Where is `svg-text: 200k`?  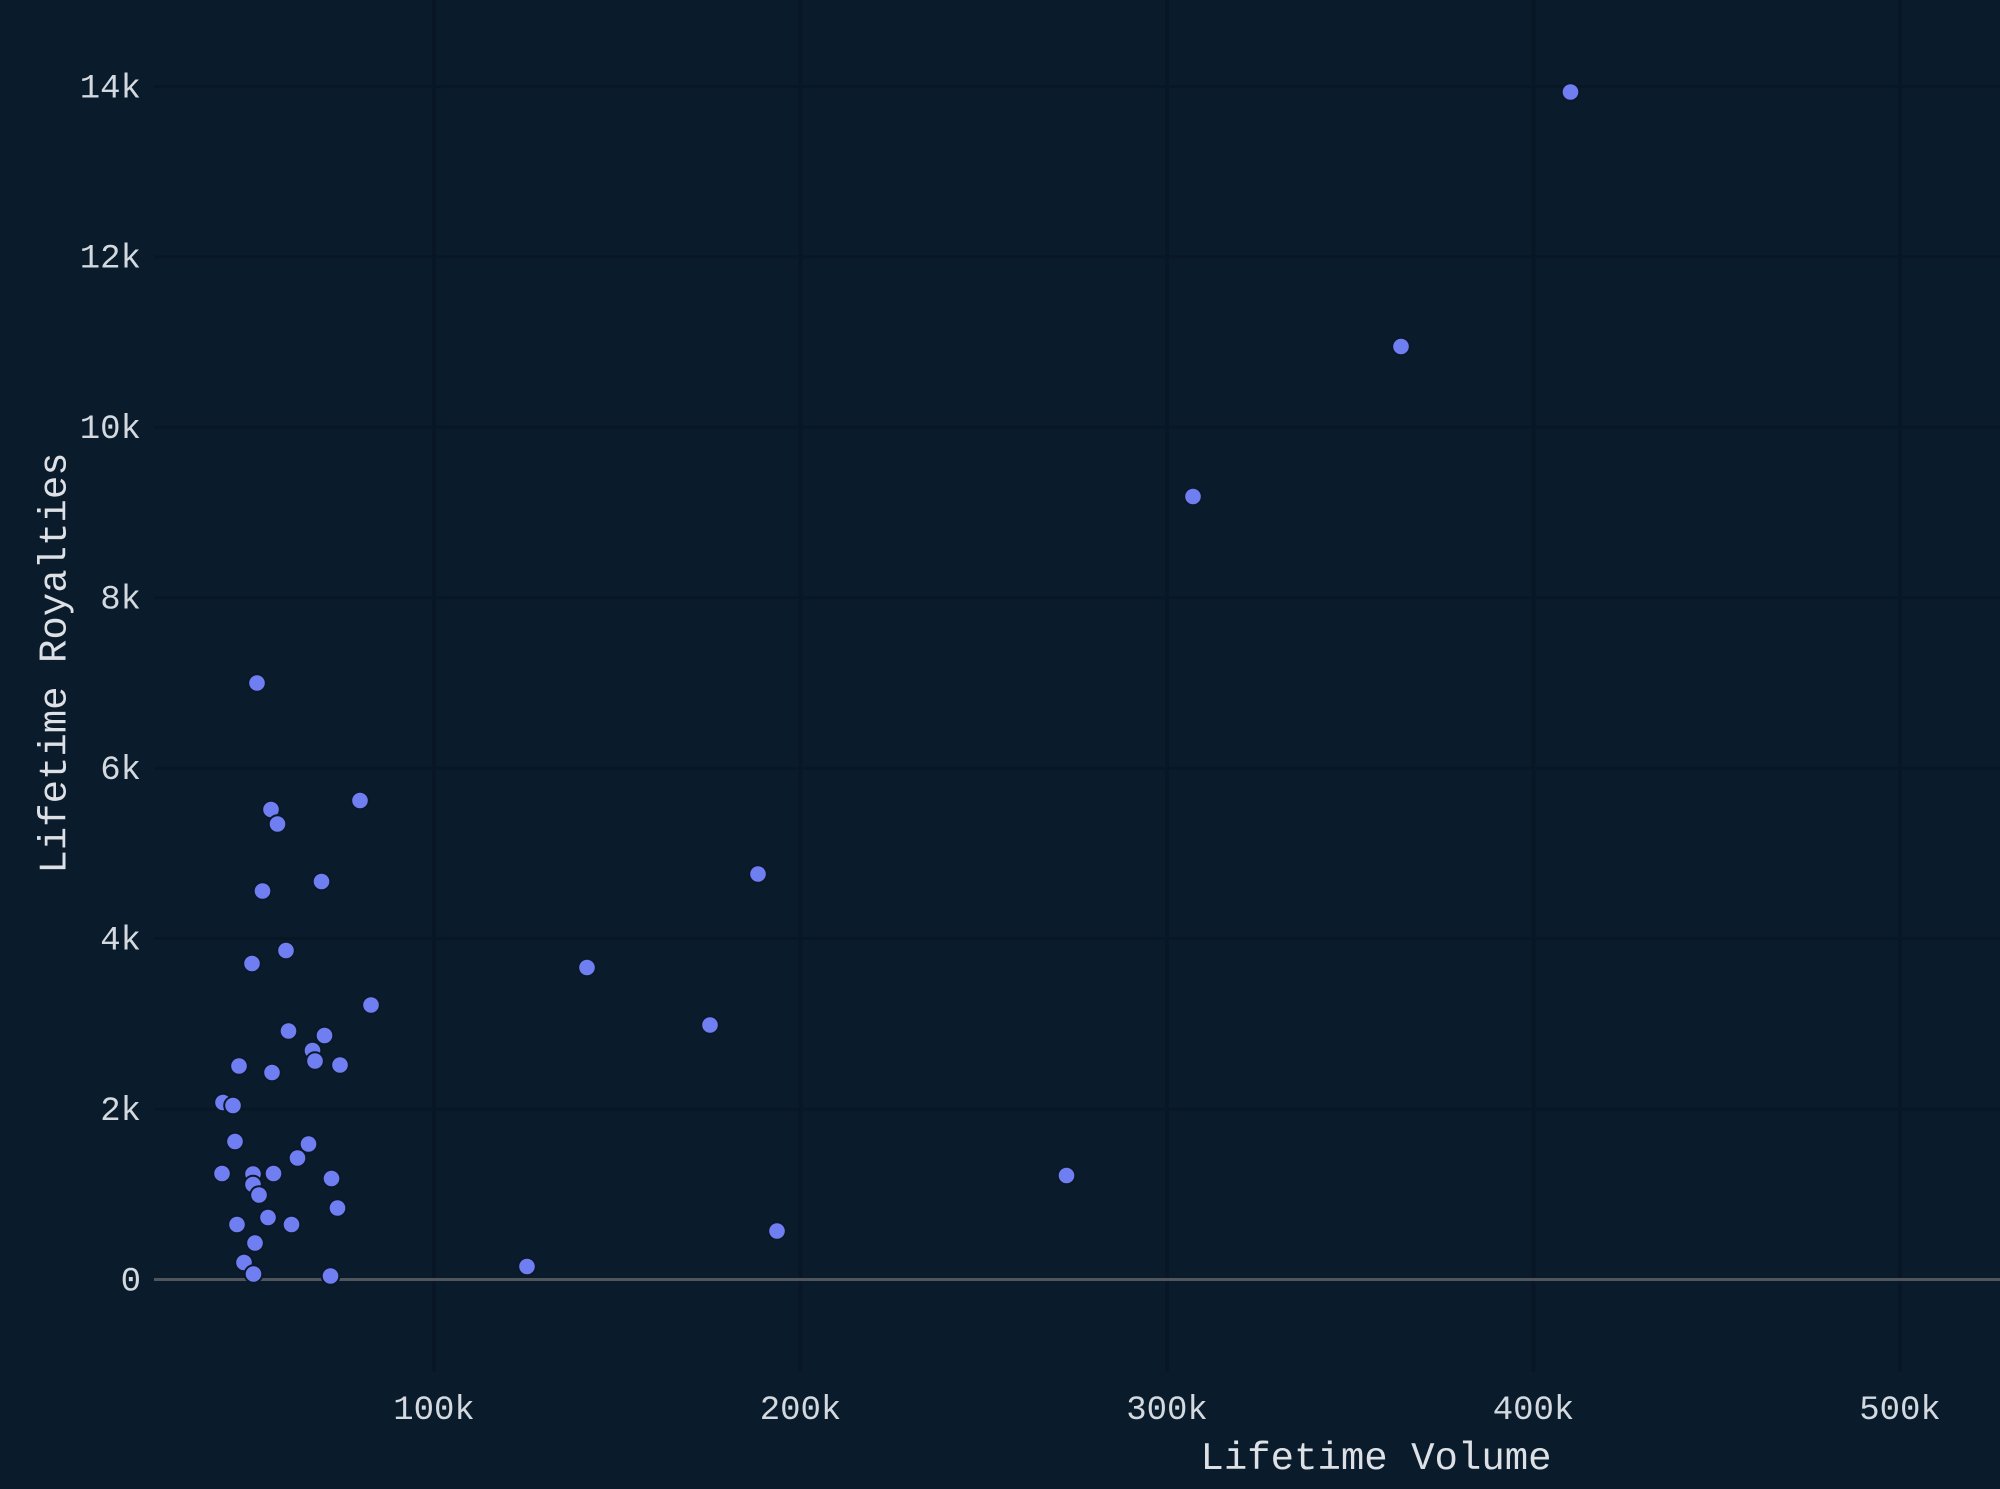
svg-text: 200k is located at coordinates (801, 1411).